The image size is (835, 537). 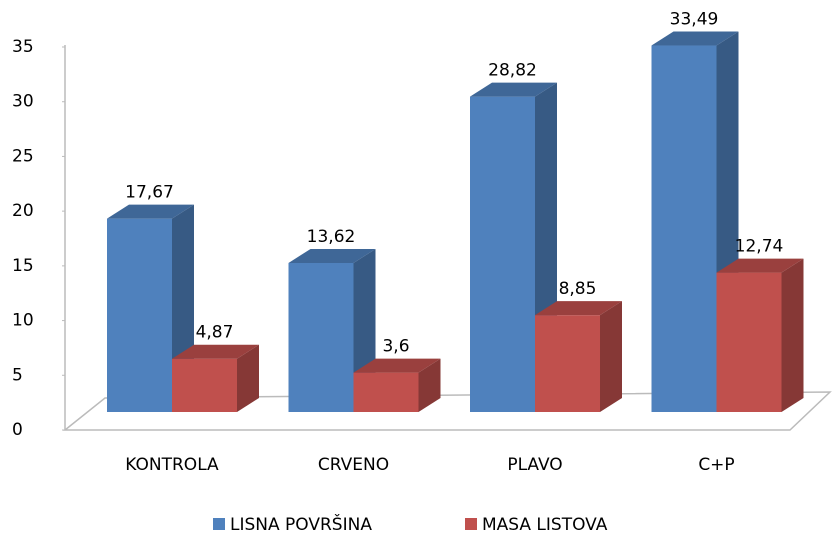 I want to click on y-tick-label: 0, so click(x=17, y=430).